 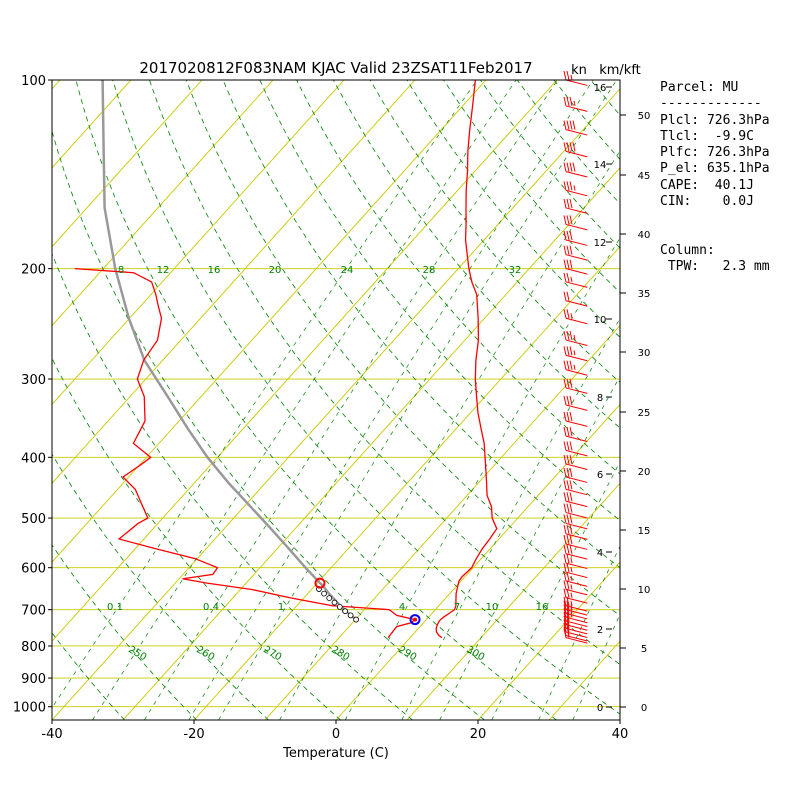 I want to click on mixing-ratio-upper-label: 32, so click(x=515, y=270).